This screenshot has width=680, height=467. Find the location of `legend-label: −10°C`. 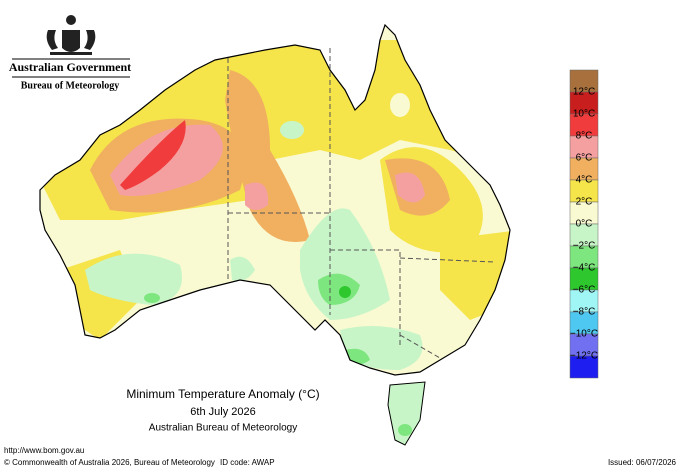

legend-label: −10°C is located at coordinates (584, 334).